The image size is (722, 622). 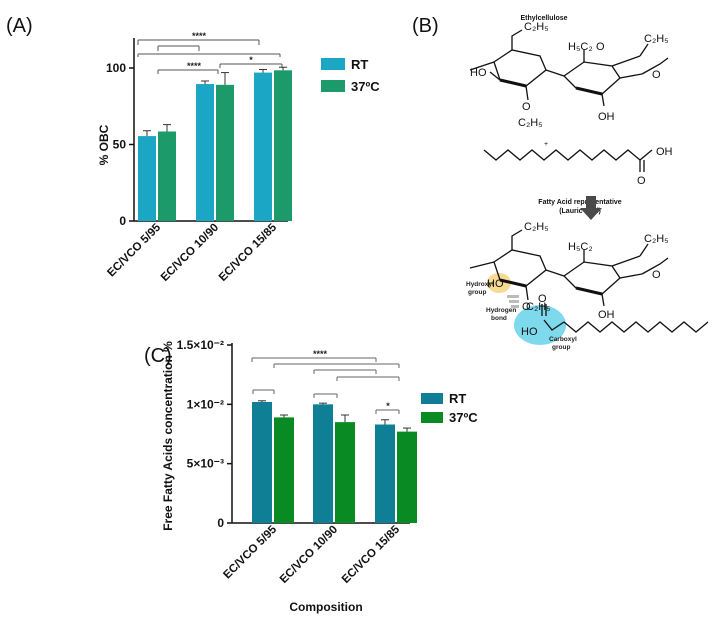 I want to click on fatty-acid-label: Fatty Acid representative, so click(x=579, y=202).